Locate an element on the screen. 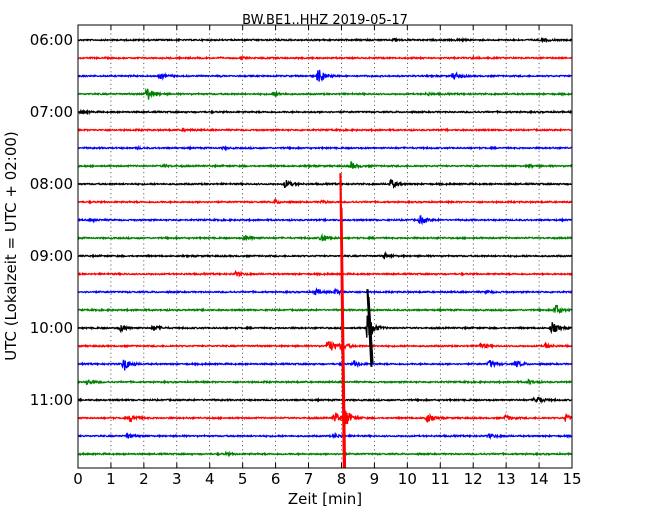 The width and height of the screenshot is (650, 520). trace-06:45 is located at coordinates (325, 93).